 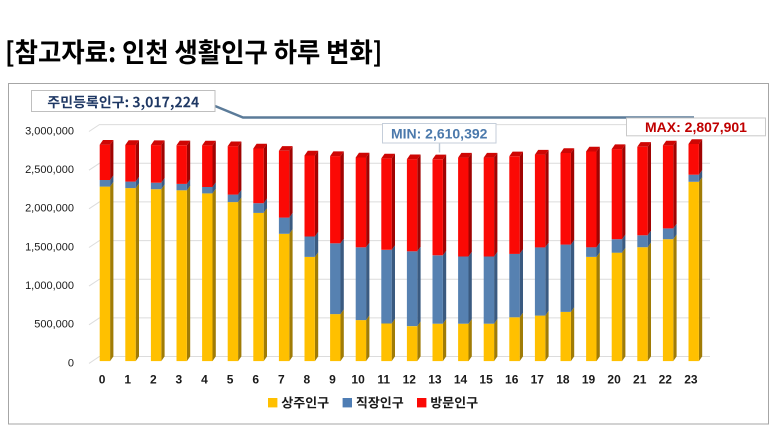 What do you see at coordinates (666, 380) in the screenshot?
I see `svg-text: 22` at bounding box center [666, 380].